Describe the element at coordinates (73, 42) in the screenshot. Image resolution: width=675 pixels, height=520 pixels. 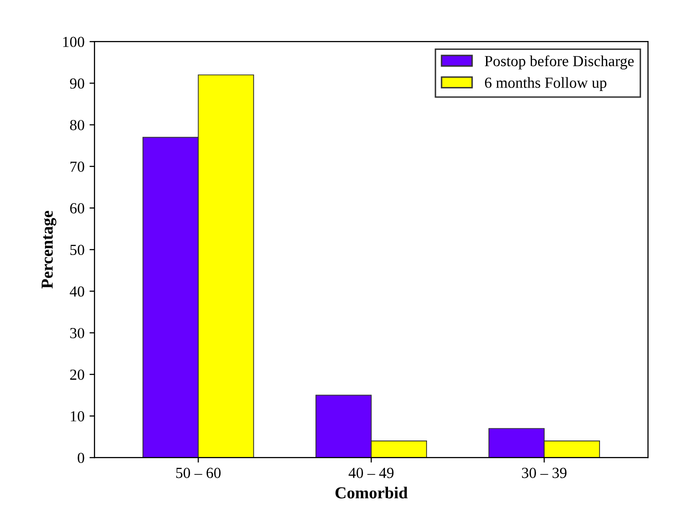
I see `y-tick-label: 100` at that location.